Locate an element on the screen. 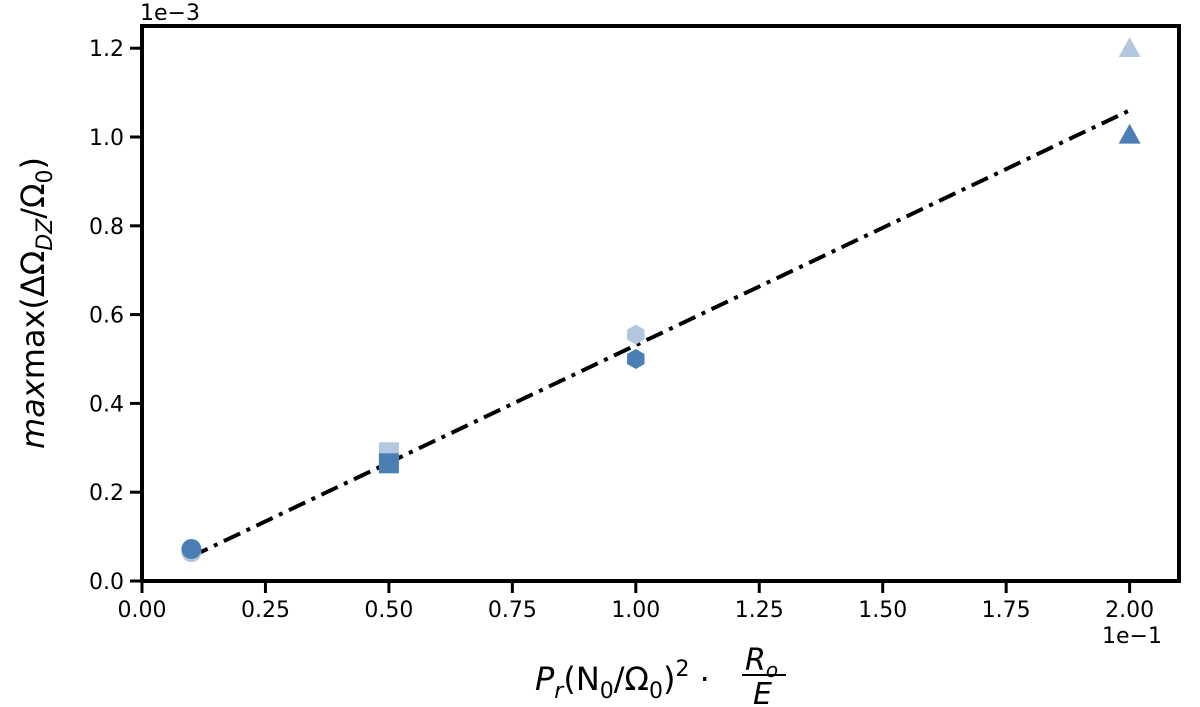 This screenshot has height=707, width=1200. x-tick-label: 0.50 is located at coordinates (388, 610).